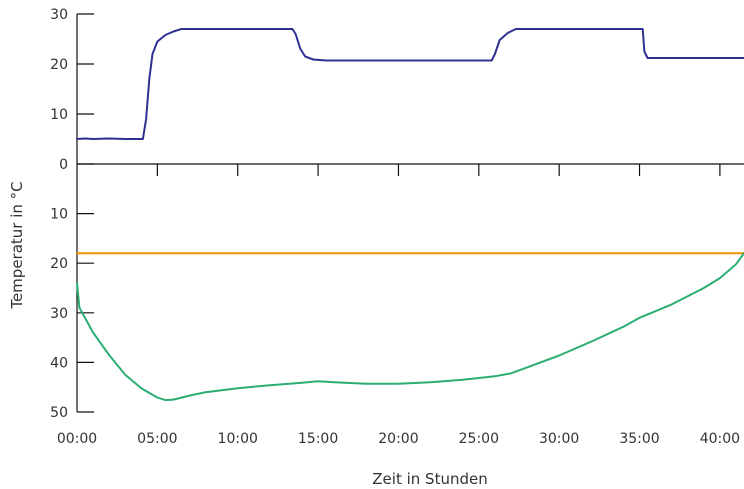 This screenshot has width=744, height=489. What do you see at coordinates (720, 439) in the screenshot?
I see `x-tick-label: 40:00` at bounding box center [720, 439].